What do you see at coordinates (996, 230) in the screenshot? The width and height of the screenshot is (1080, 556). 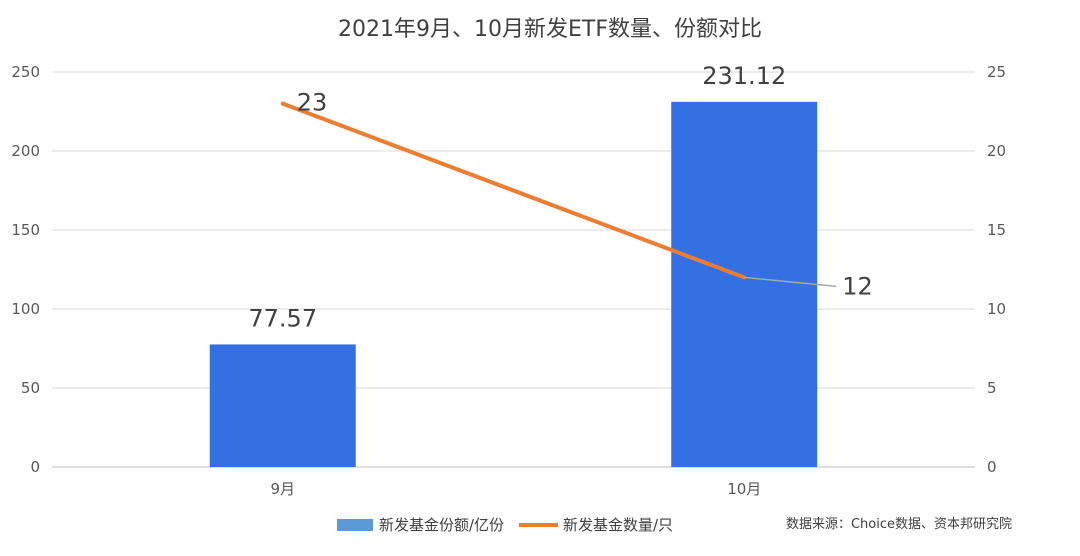 I see `right-tick-label: 15` at bounding box center [996, 230].